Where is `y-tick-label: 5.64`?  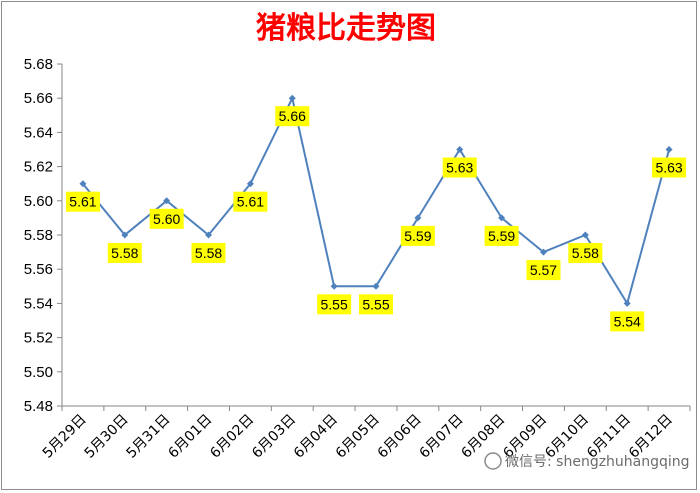 y-tick-label: 5.64 is located at coordinates (38, 132).